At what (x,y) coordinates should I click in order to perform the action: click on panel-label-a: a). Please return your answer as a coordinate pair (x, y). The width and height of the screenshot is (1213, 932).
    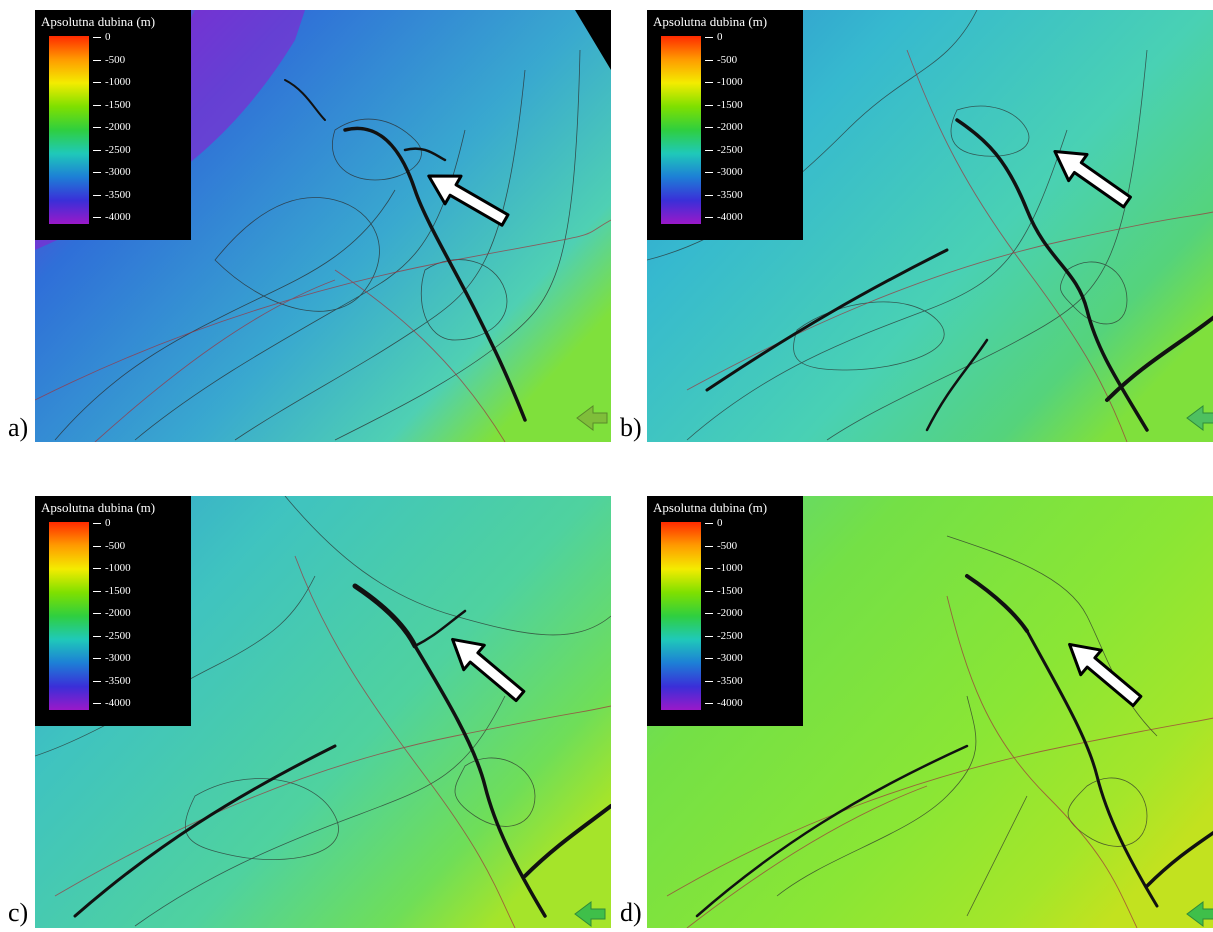
    Looking at the image, I should click on (18, 428).